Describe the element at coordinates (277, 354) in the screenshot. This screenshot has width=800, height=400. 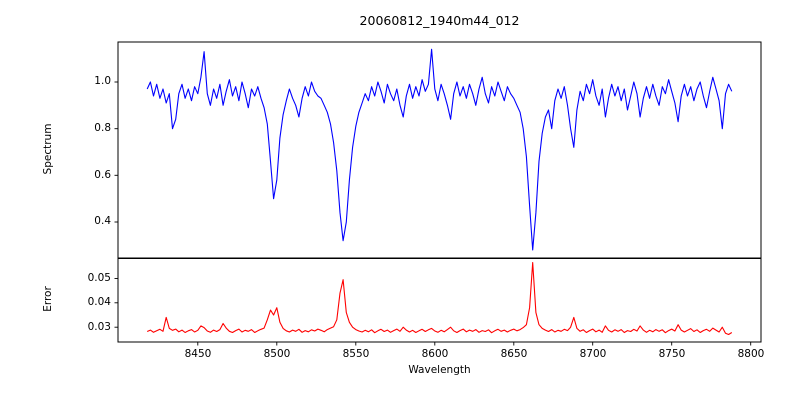
I see `x-tick-label: 8500` at that location.